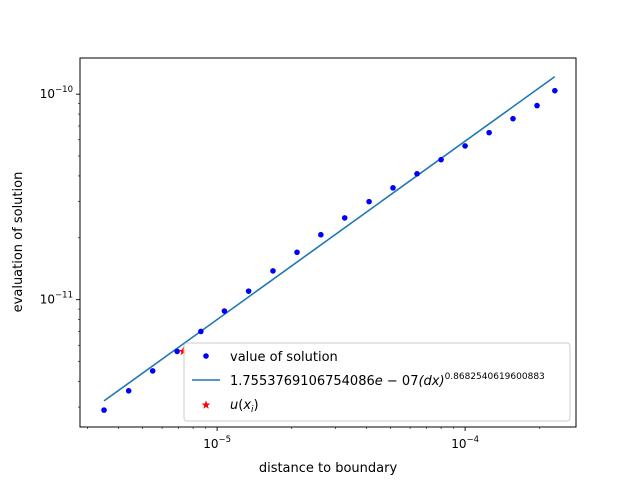 Image resolution: width=640 pixels, height=480 pixels. What do you see at coordinates (252, 410) in the screenshot?
I see `i-subscript: i` at bounding box center [252, 410].